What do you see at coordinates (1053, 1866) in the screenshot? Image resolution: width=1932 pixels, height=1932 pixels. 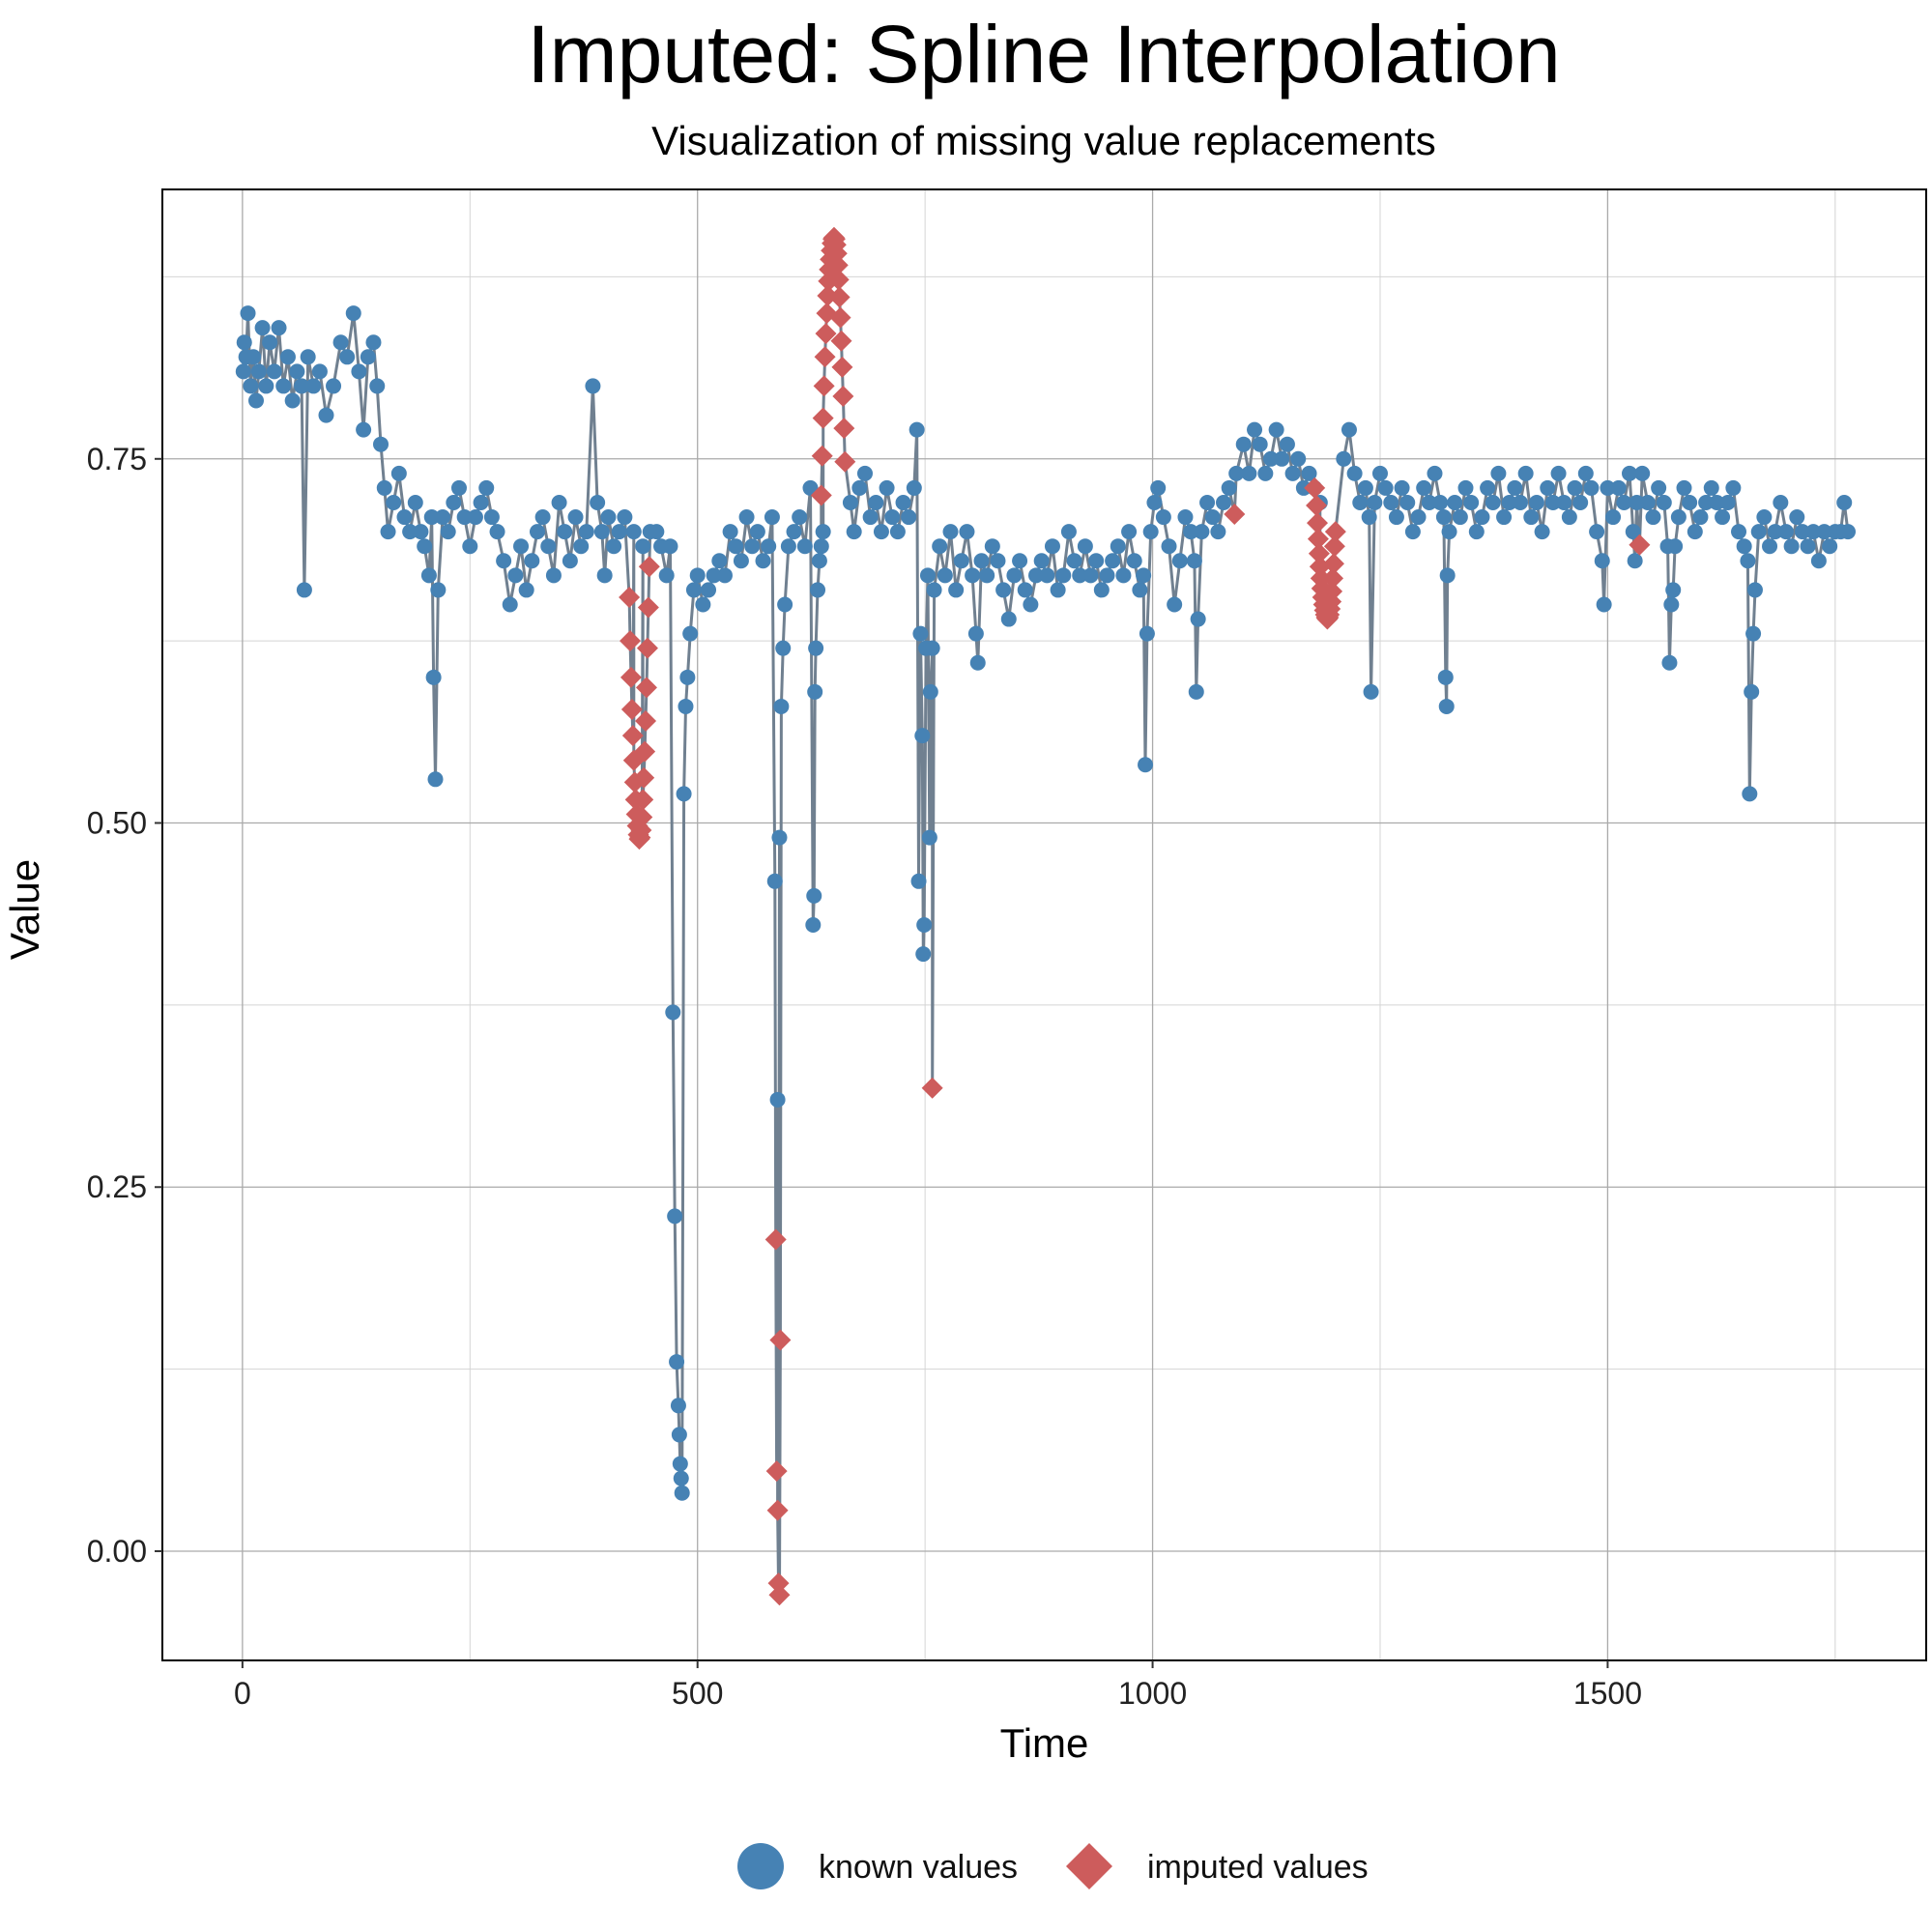 I see `legend: known values imputed values` at bounding box center [1053, 1866].